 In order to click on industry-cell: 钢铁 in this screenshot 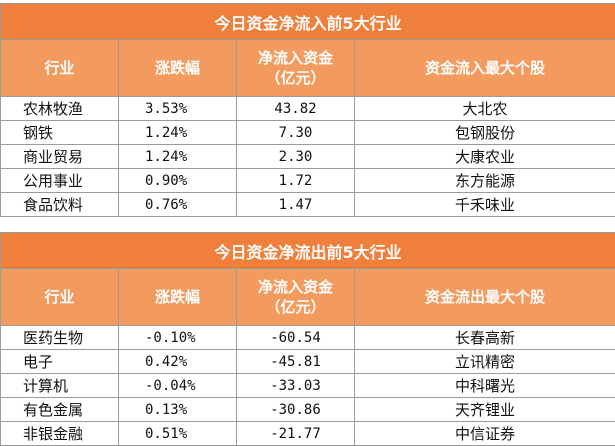, I will do `click(60, 133)`.